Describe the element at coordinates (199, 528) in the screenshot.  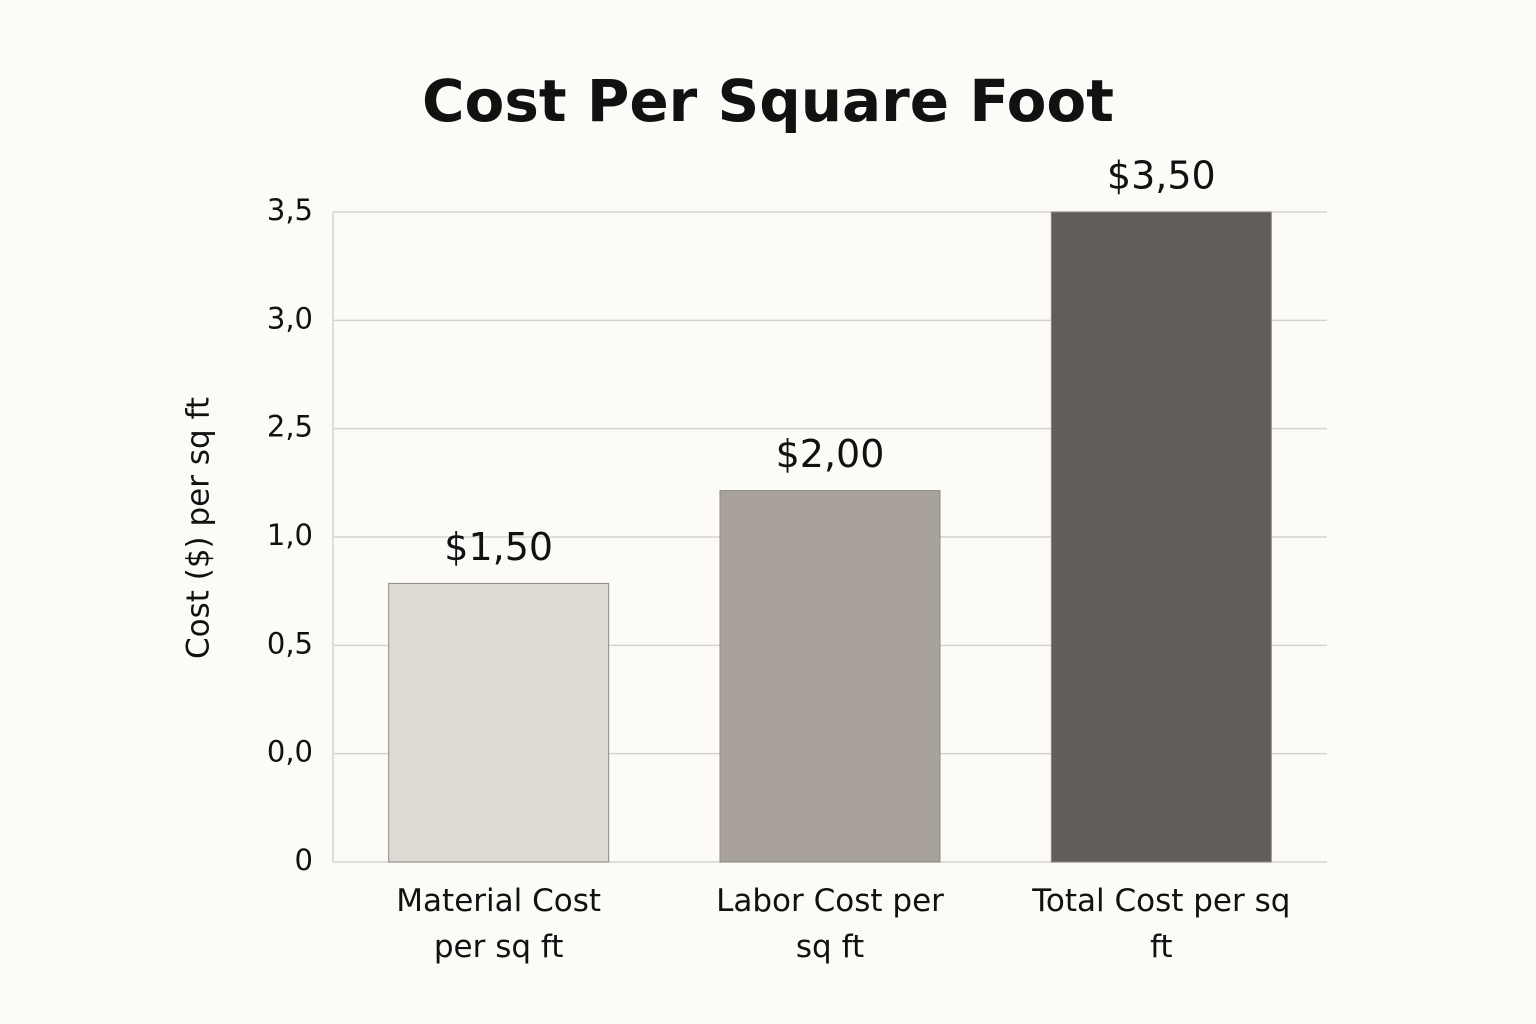
I see `y-axis-label: Cost ($) per sq ft` at that location.